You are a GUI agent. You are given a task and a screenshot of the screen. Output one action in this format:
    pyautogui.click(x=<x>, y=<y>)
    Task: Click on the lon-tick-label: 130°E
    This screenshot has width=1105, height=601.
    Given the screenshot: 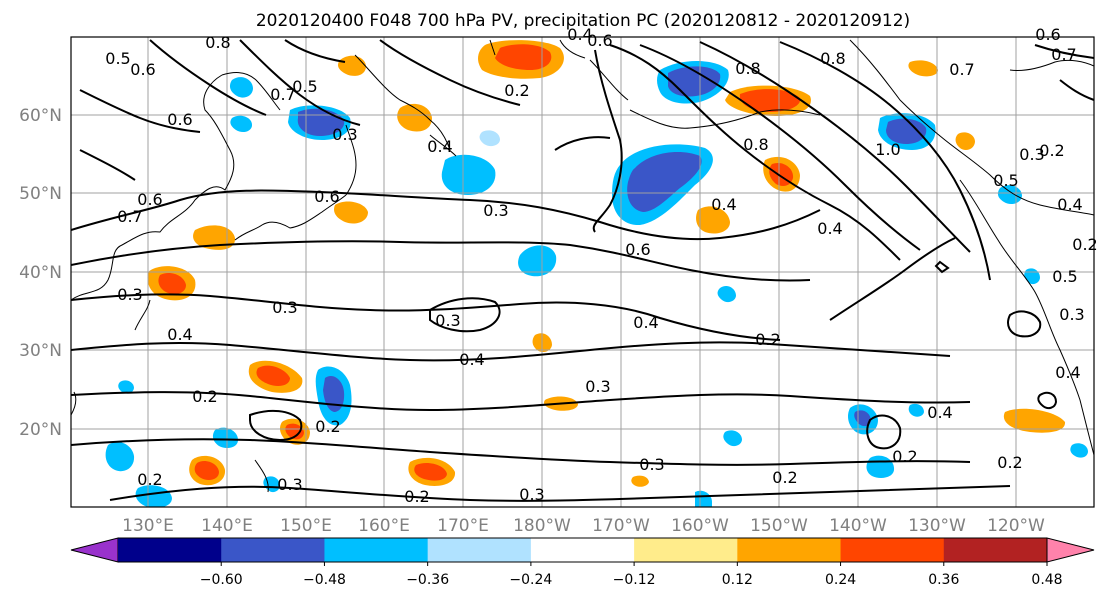 What is the action you would take?
    pyautogui.click(x=148, y=526)
    